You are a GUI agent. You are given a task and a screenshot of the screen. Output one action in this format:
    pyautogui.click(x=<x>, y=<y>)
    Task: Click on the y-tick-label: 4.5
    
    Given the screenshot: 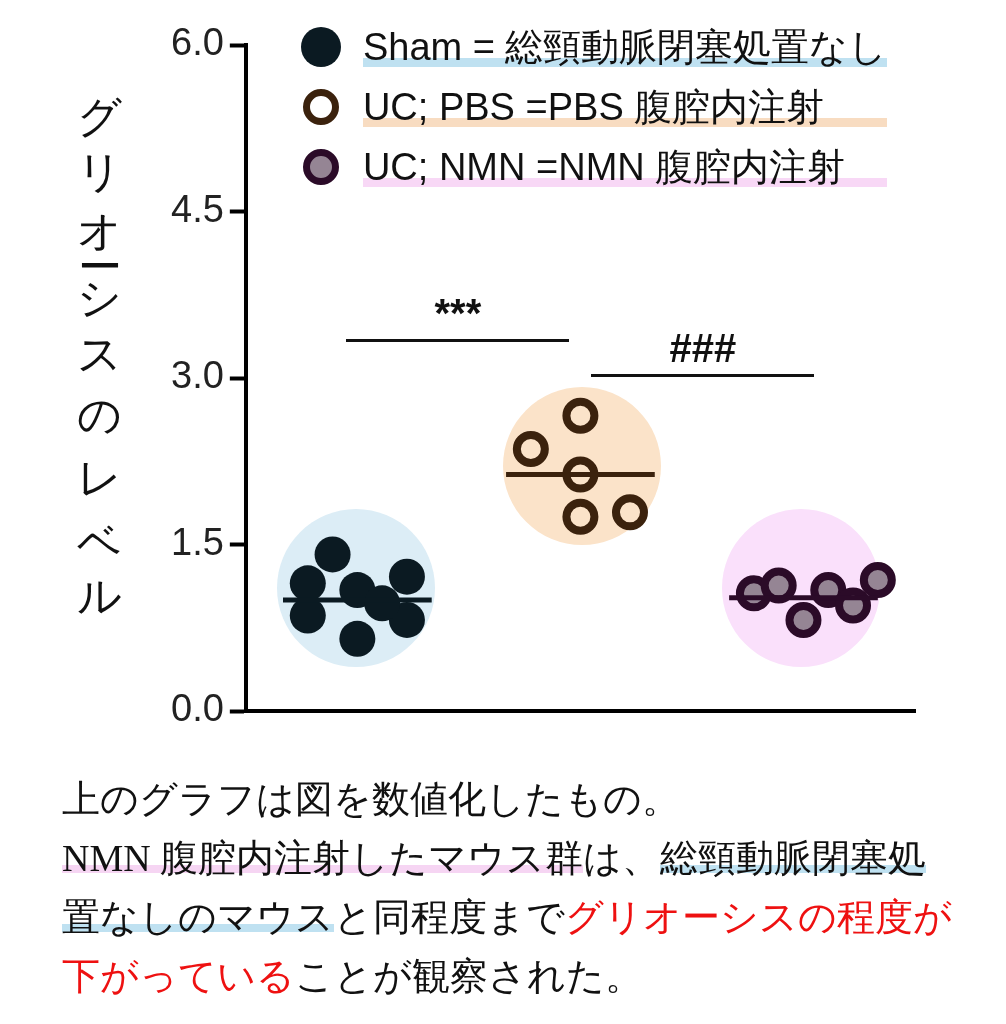 What is the action you would take?
    pyautogui.click(x=197, y=208)
    